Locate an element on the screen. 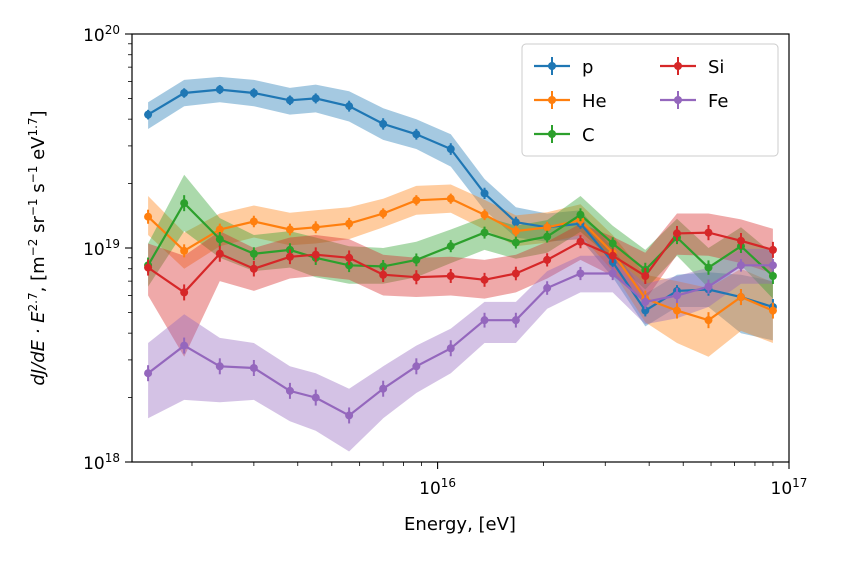  y-label-units-suffix: ] is located at coordinates (38, 113).